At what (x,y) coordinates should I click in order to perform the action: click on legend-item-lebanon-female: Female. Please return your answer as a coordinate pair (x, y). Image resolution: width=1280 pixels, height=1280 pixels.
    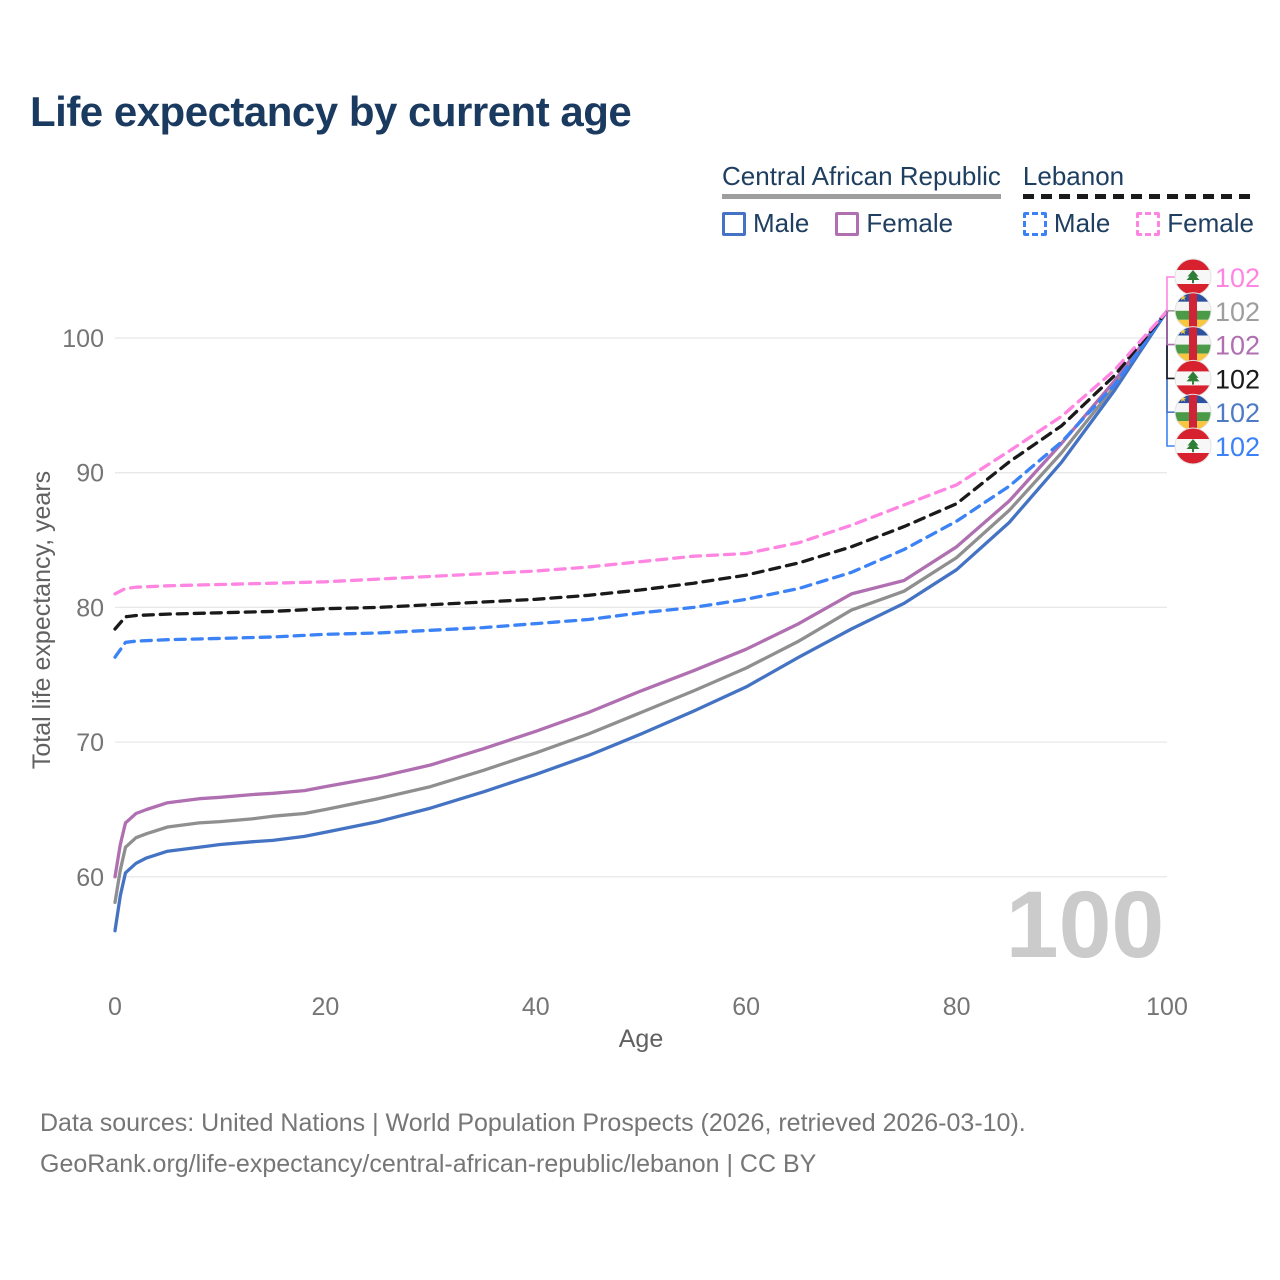
    Looking at the image, I should click on (1195, 223).